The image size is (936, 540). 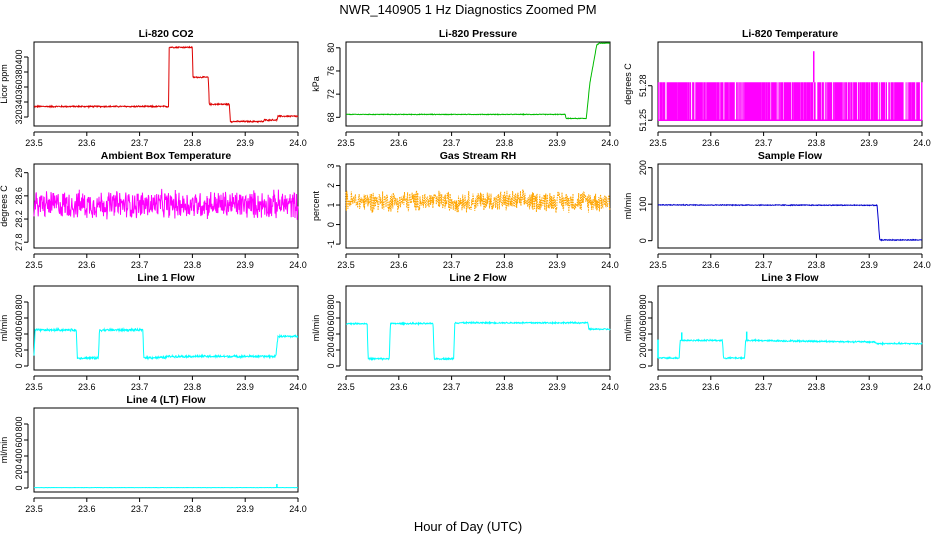 I want to click on plot-frame, so click(x=790, y=328).